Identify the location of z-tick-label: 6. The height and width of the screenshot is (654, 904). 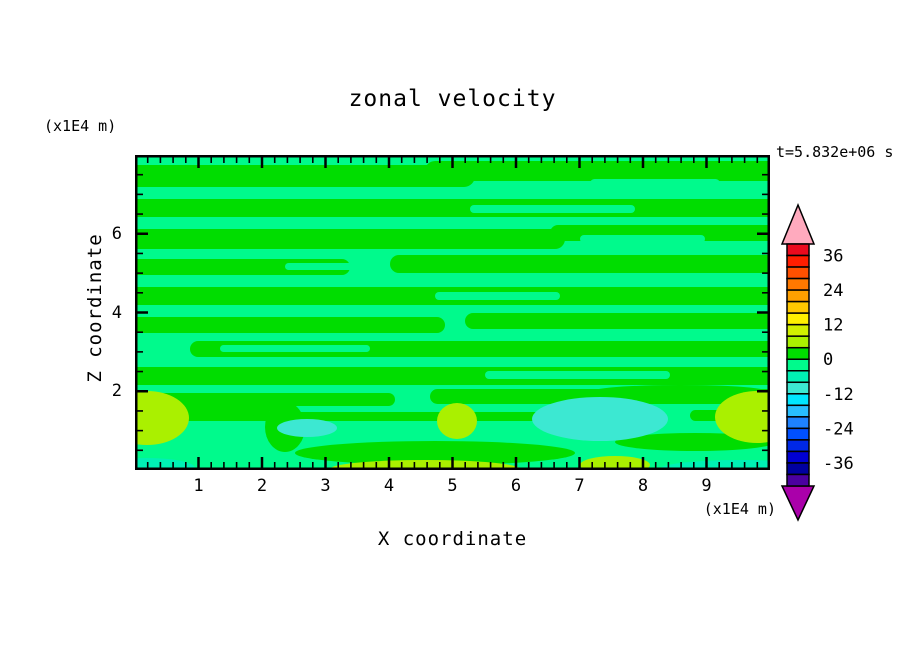
(116, 233).